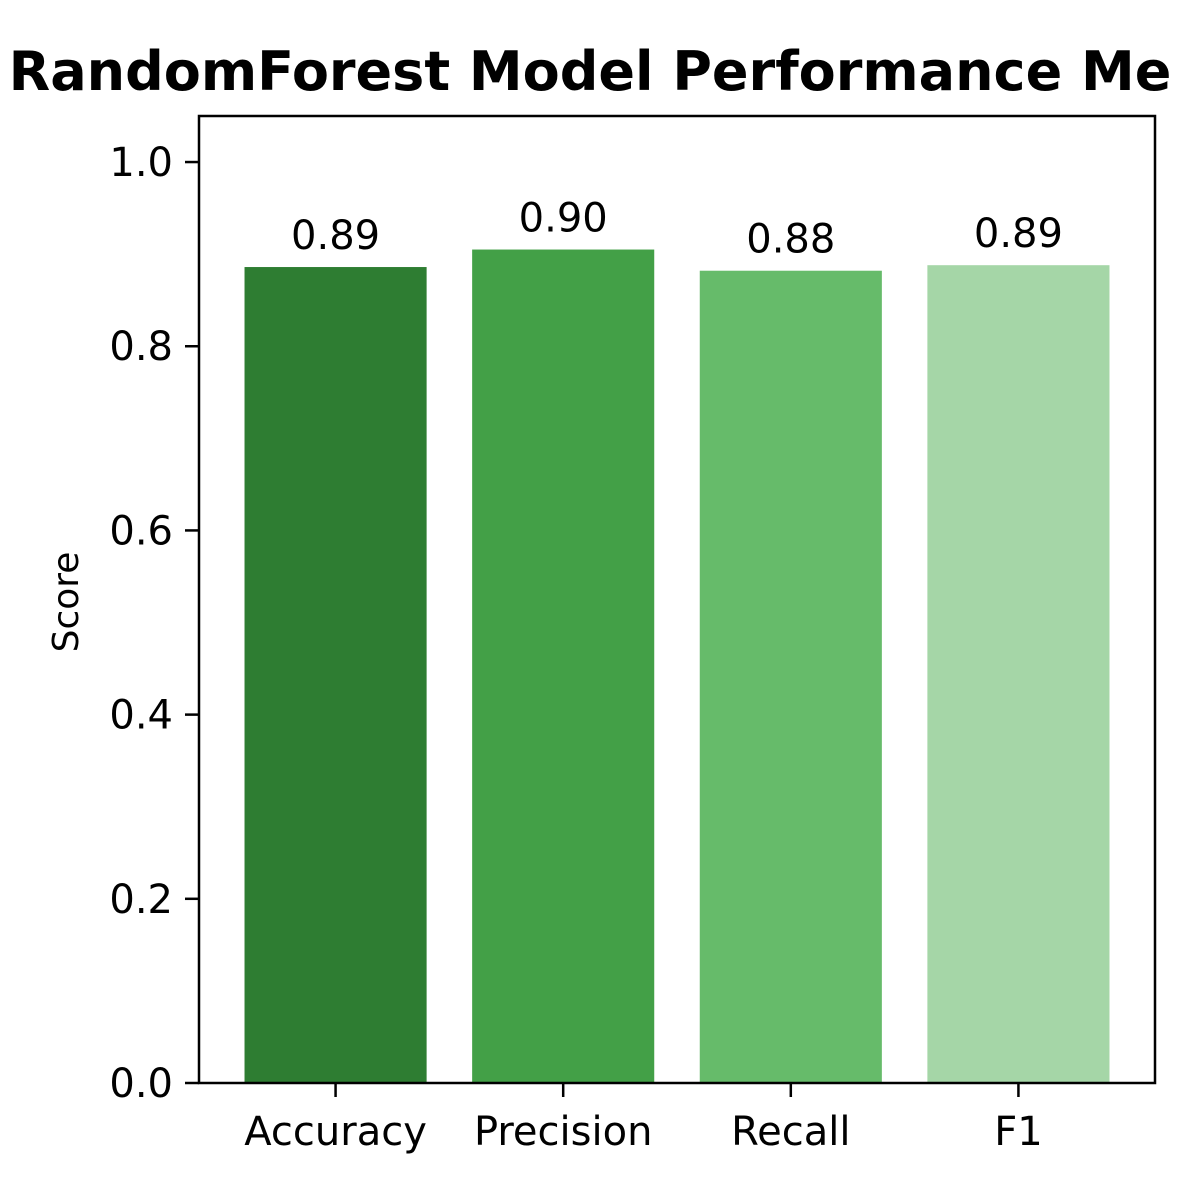 The height and width of the screenshot is (1200, 1200). What do you see at coordinates (790, 677) in the screenshot?
I see `bar-recall` at bounding box center [790, 677].